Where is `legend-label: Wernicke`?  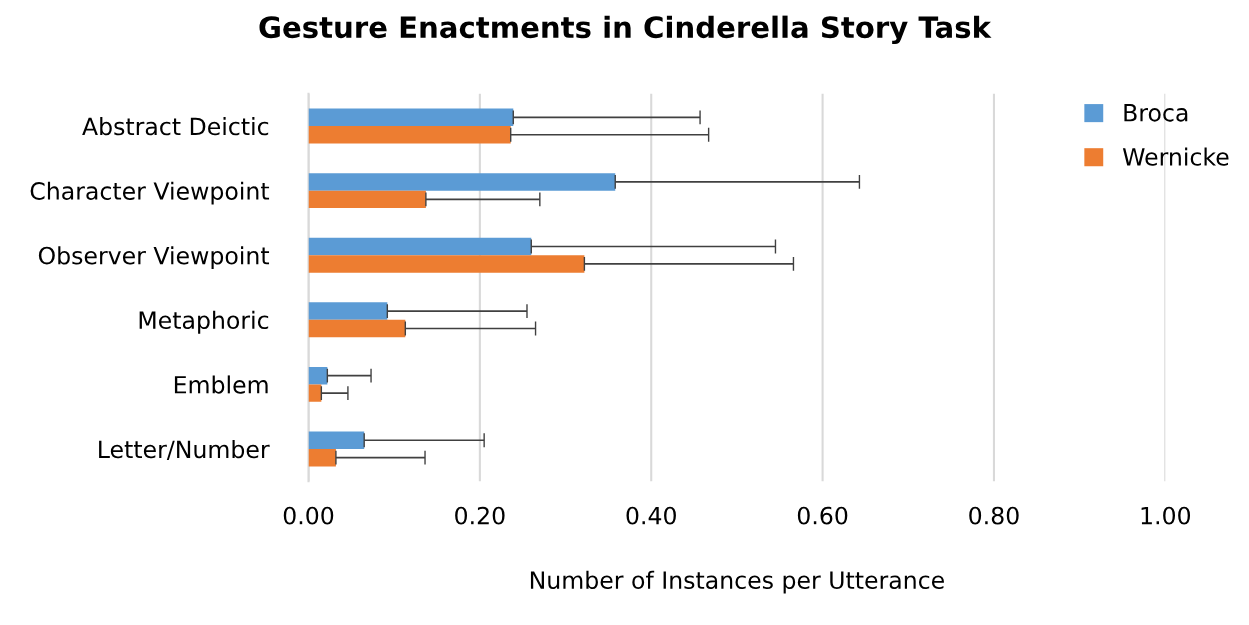
legend-label: Wernicke is located at coordinates (1175, 156).